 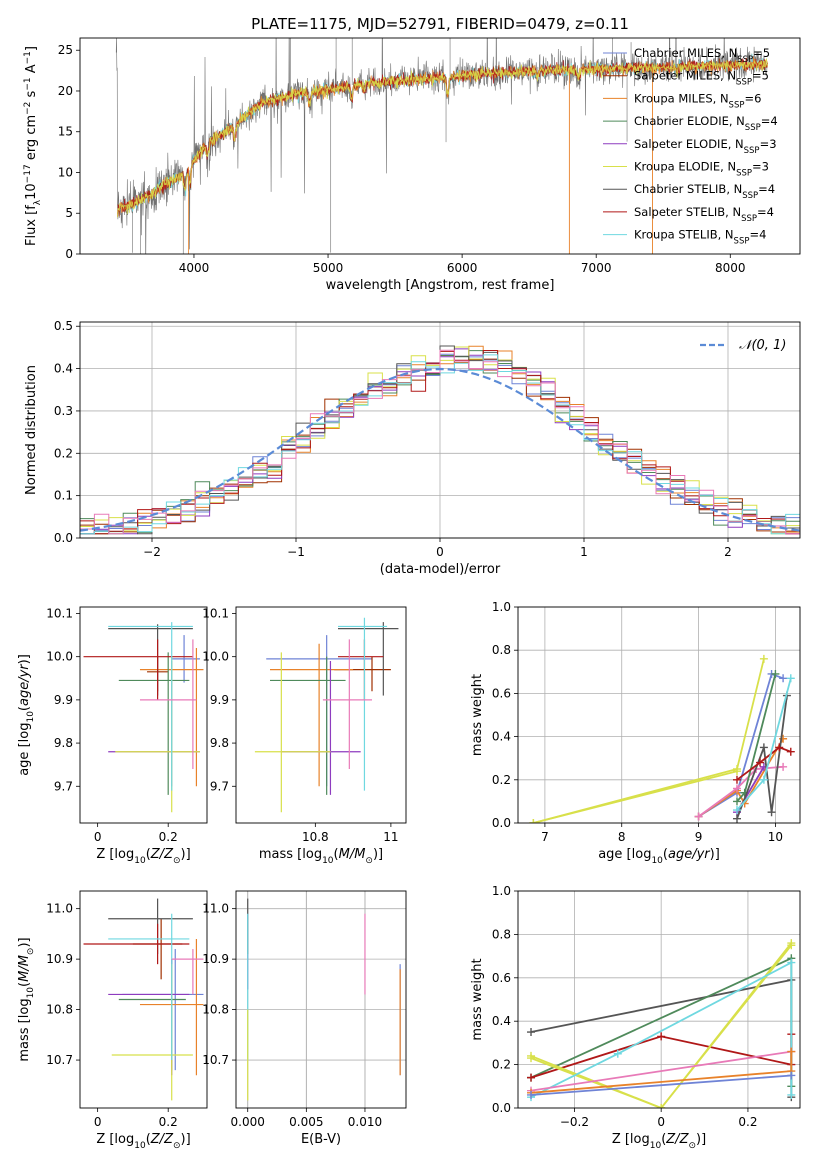 What do you see at coordinates (685, 53) in the screenshot?
I see `legend-text: Chabrier MILES, N` at bounding box center [685, 53].